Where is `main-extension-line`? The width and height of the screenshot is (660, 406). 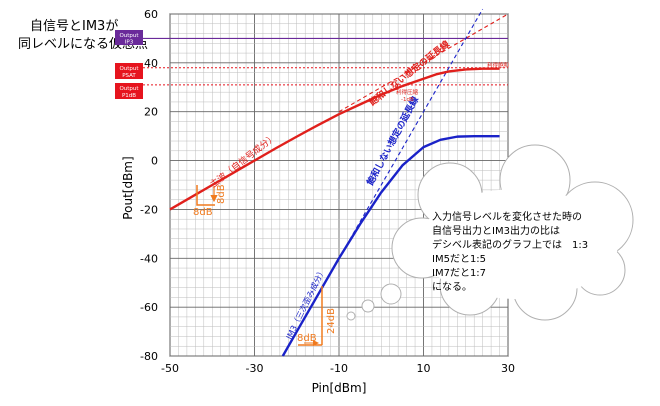 main-extension-line is located at coordinates (423, 63).